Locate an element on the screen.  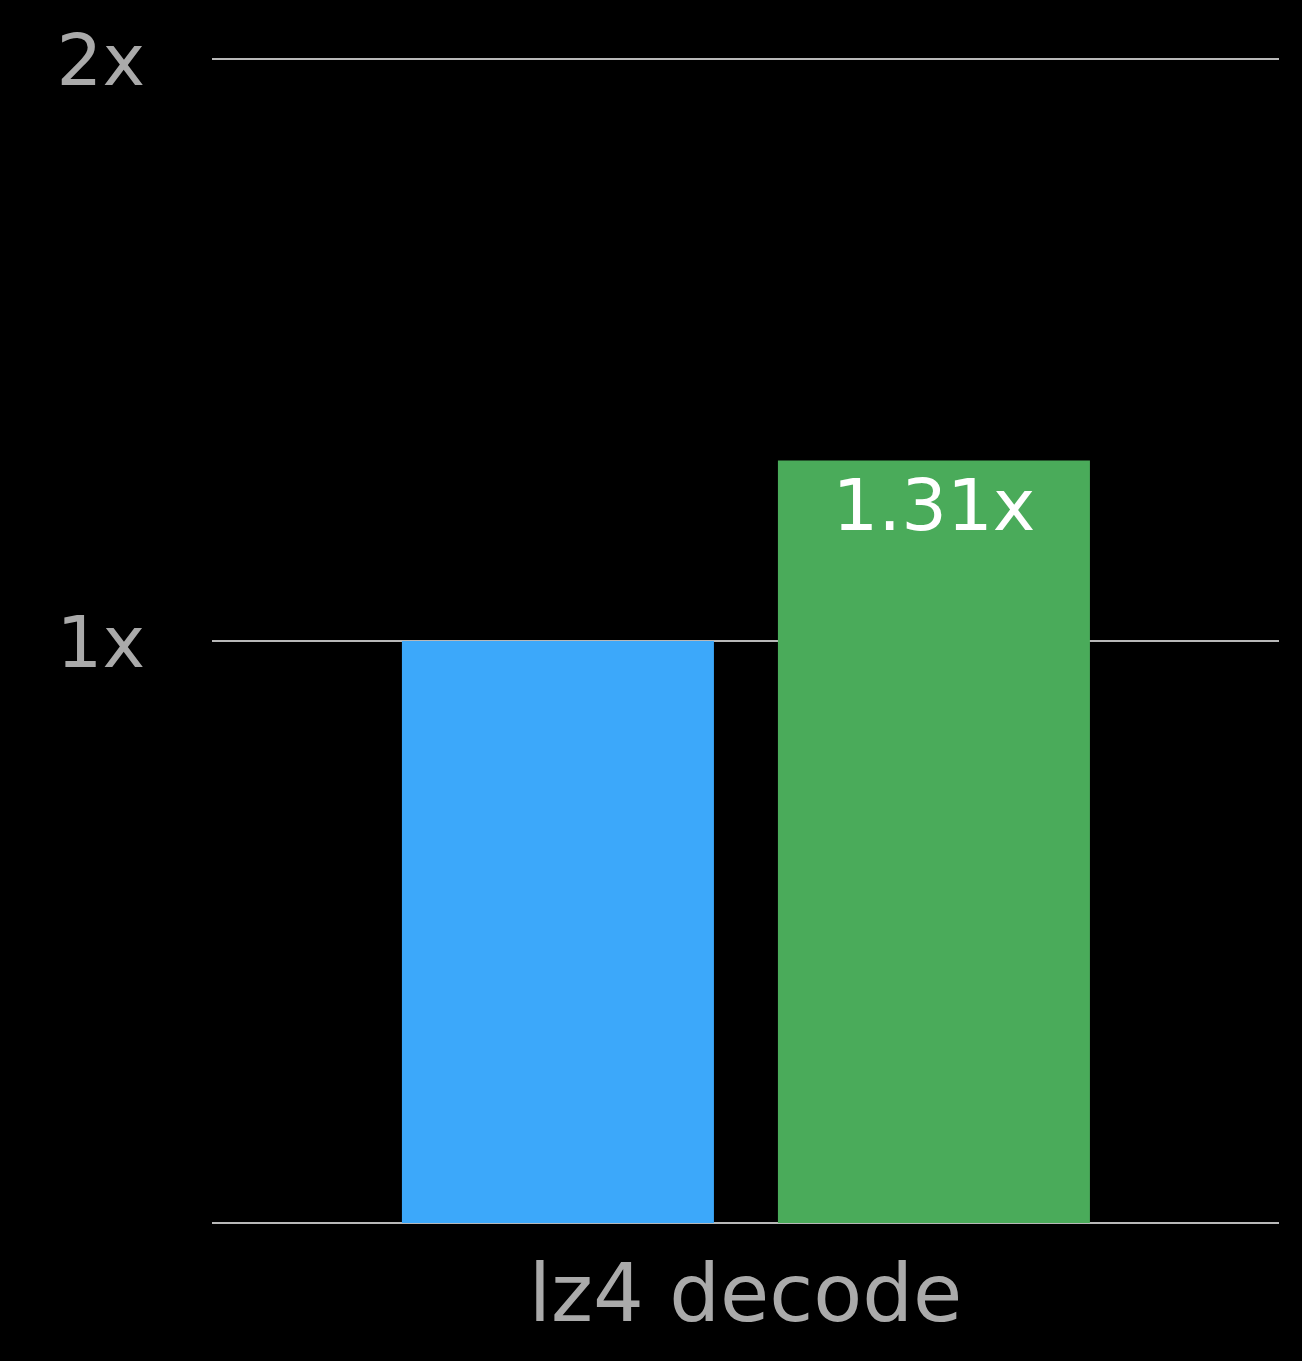
y-tick-label: 2x is located at coordinates (100, 60).